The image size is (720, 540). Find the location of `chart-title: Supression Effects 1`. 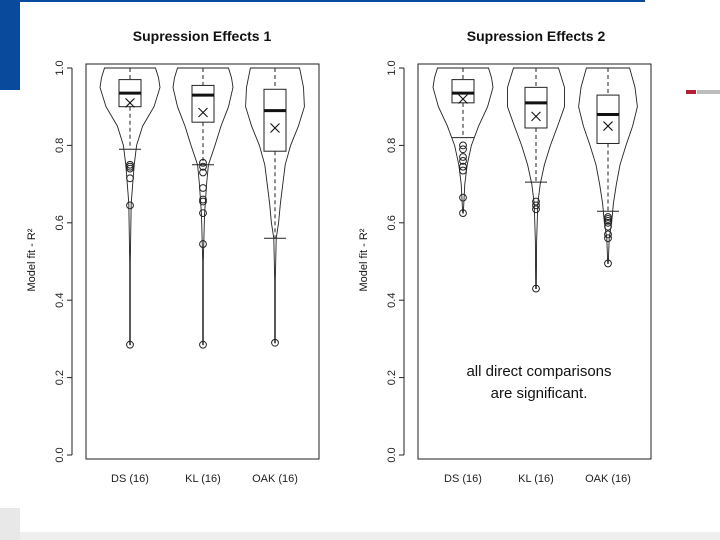

chart-title: Supression Effects 1 is located at coordinates (202, 36).